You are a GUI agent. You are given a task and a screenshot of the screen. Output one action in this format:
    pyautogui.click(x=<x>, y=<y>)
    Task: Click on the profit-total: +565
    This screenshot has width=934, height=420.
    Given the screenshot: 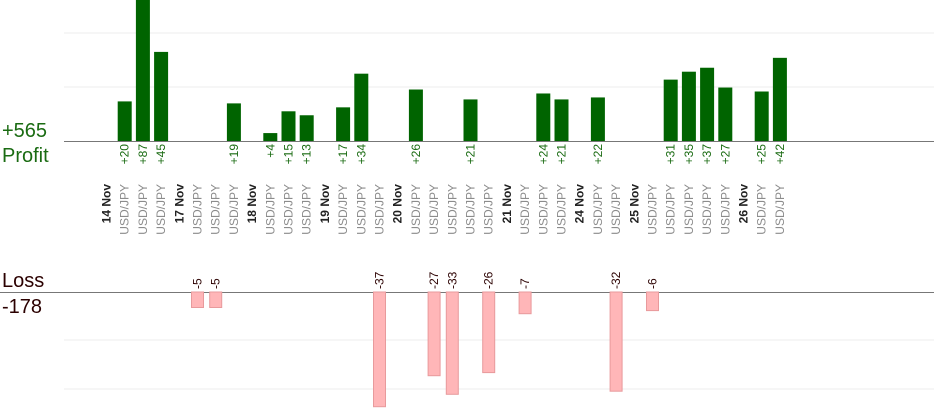 What is the action you would take?
    pyautogui.click(x=24, y=131)
    